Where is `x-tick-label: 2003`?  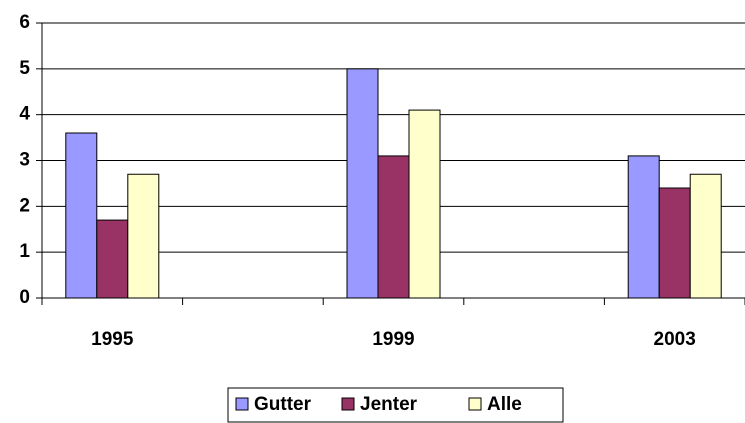 x-tick-label: 2003 is located at coordinates (675, 339).